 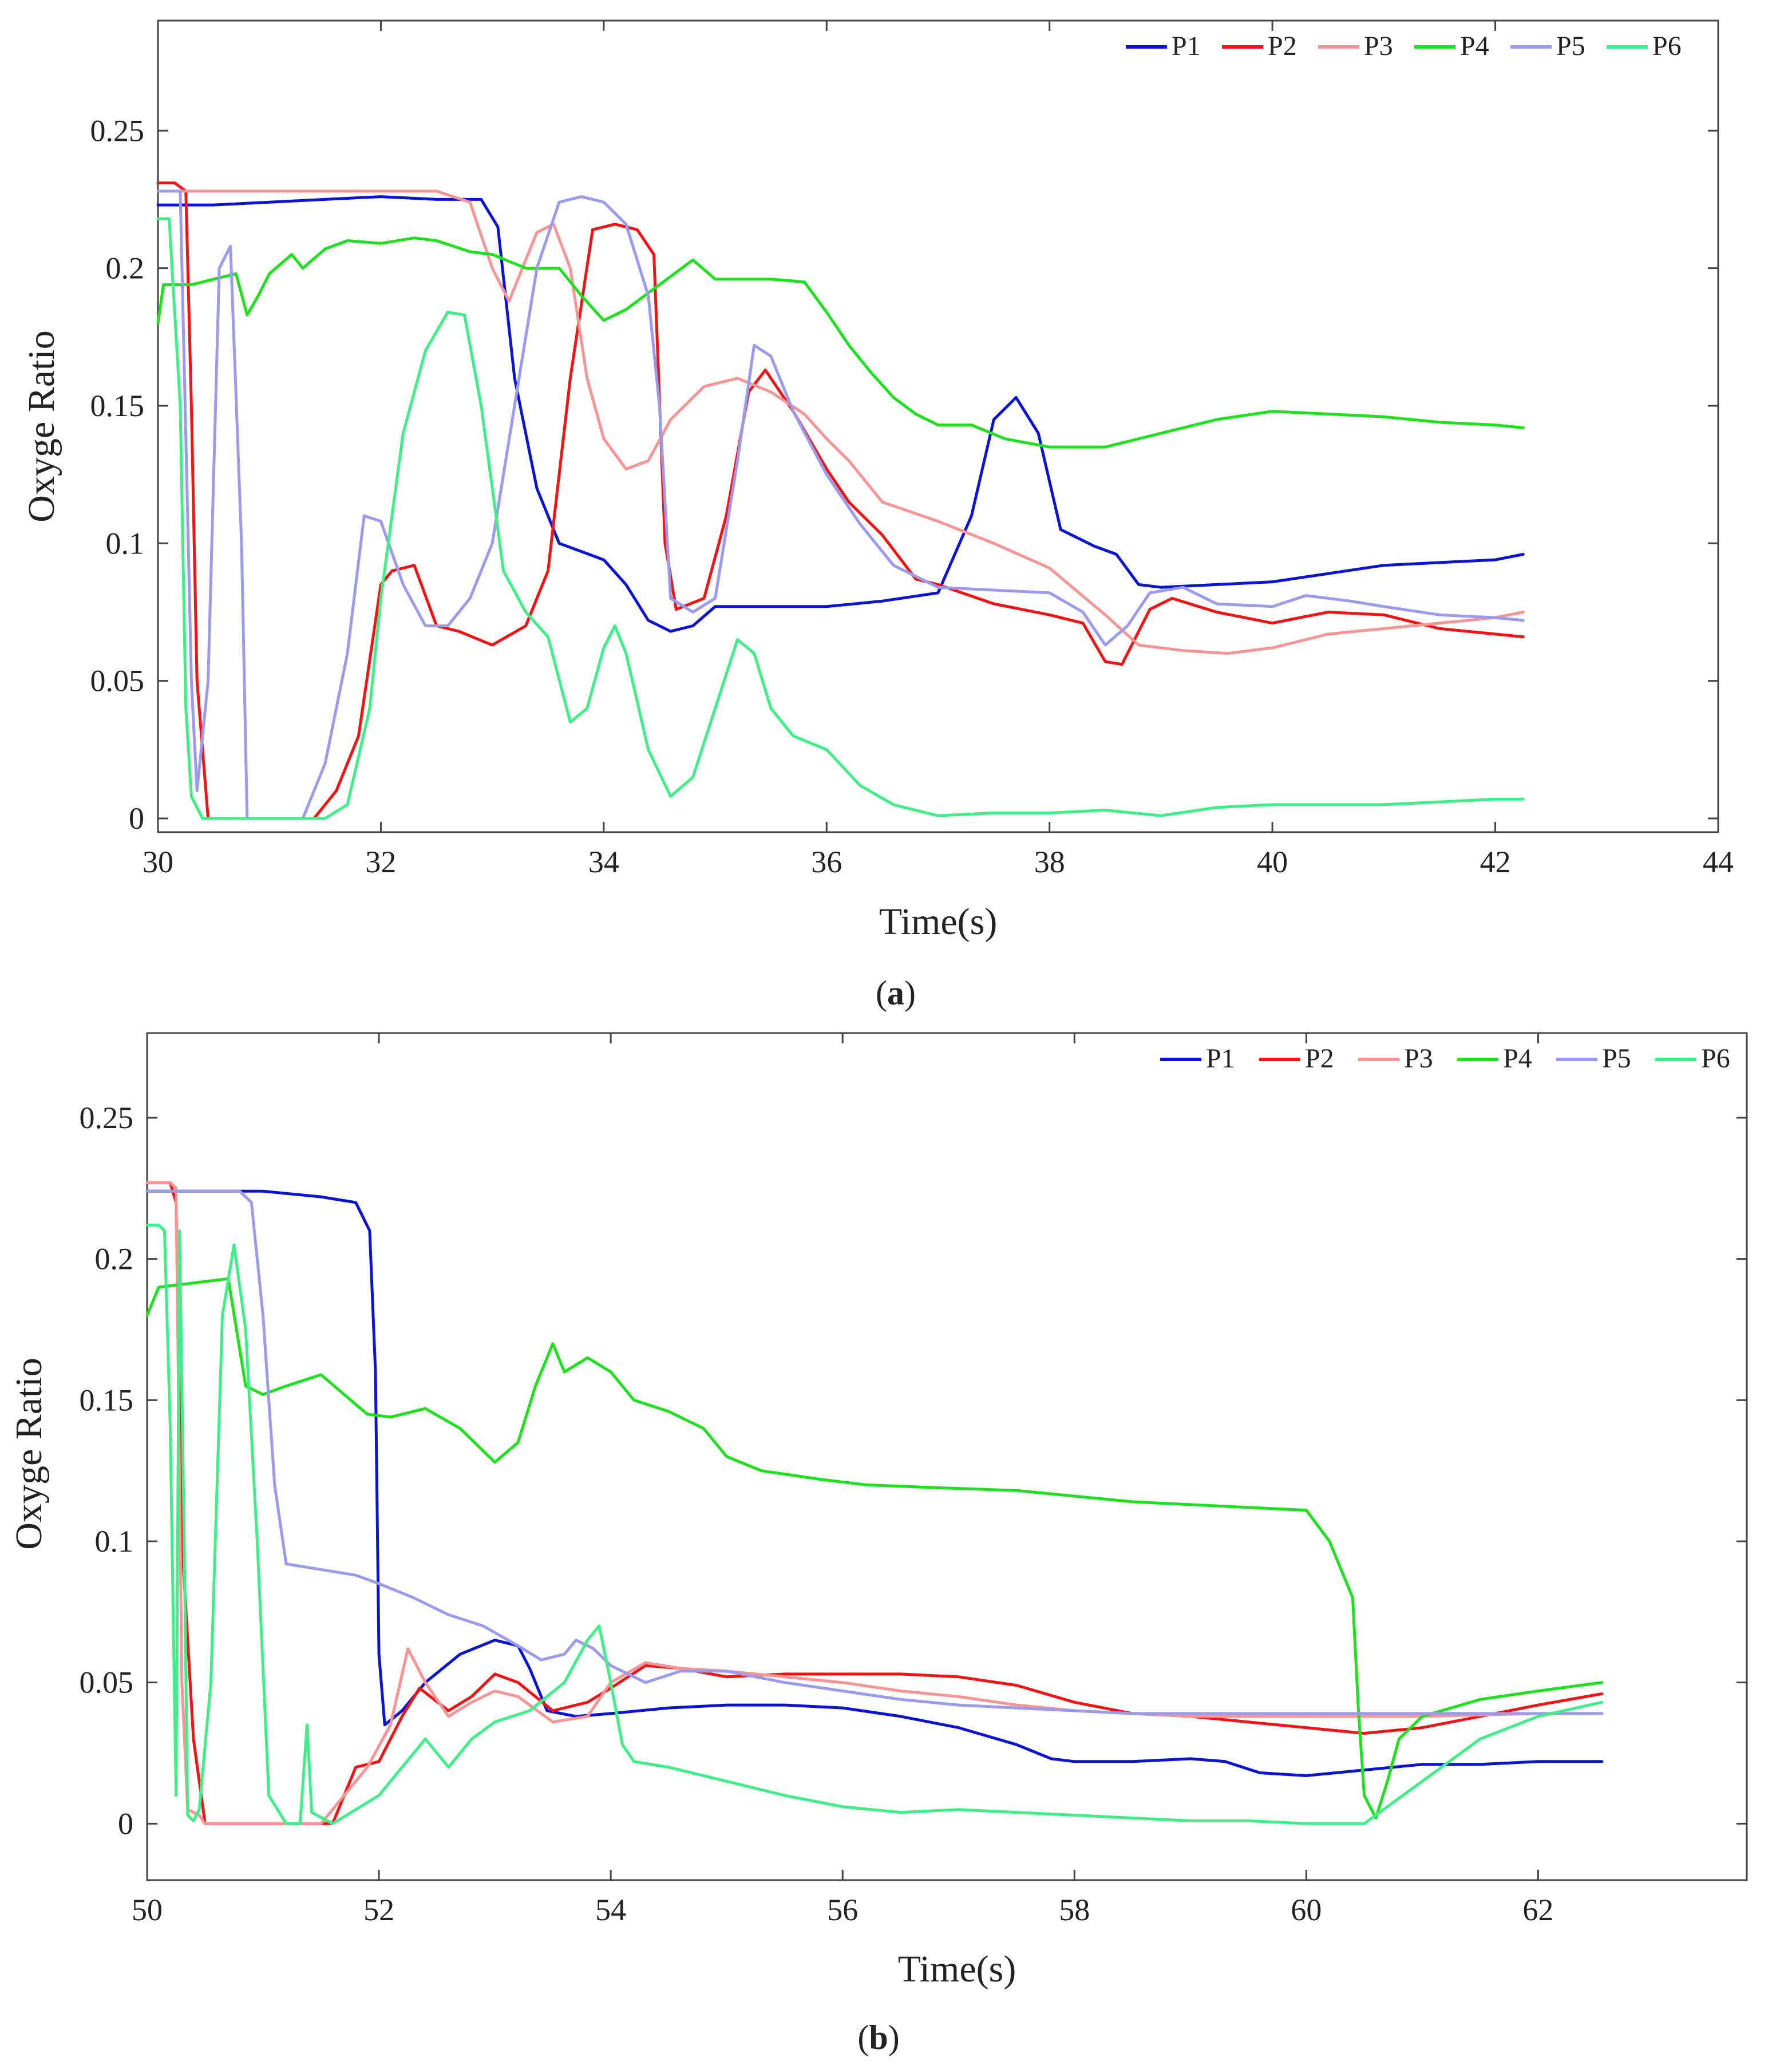 What do you see at coordinates (29, 1453) in the screenshot?
I see `y-axis-label-b: Oxyge Ratio` at bounding box center [29, 1453].